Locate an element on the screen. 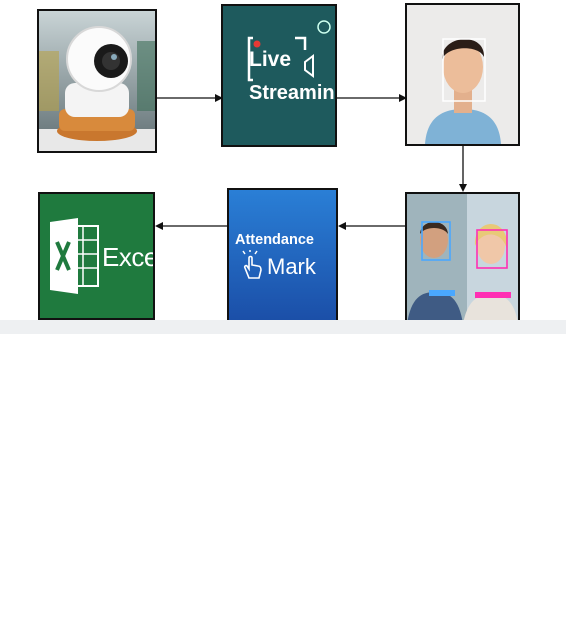  face-recognition-icon is located at coordinates (462, 259).